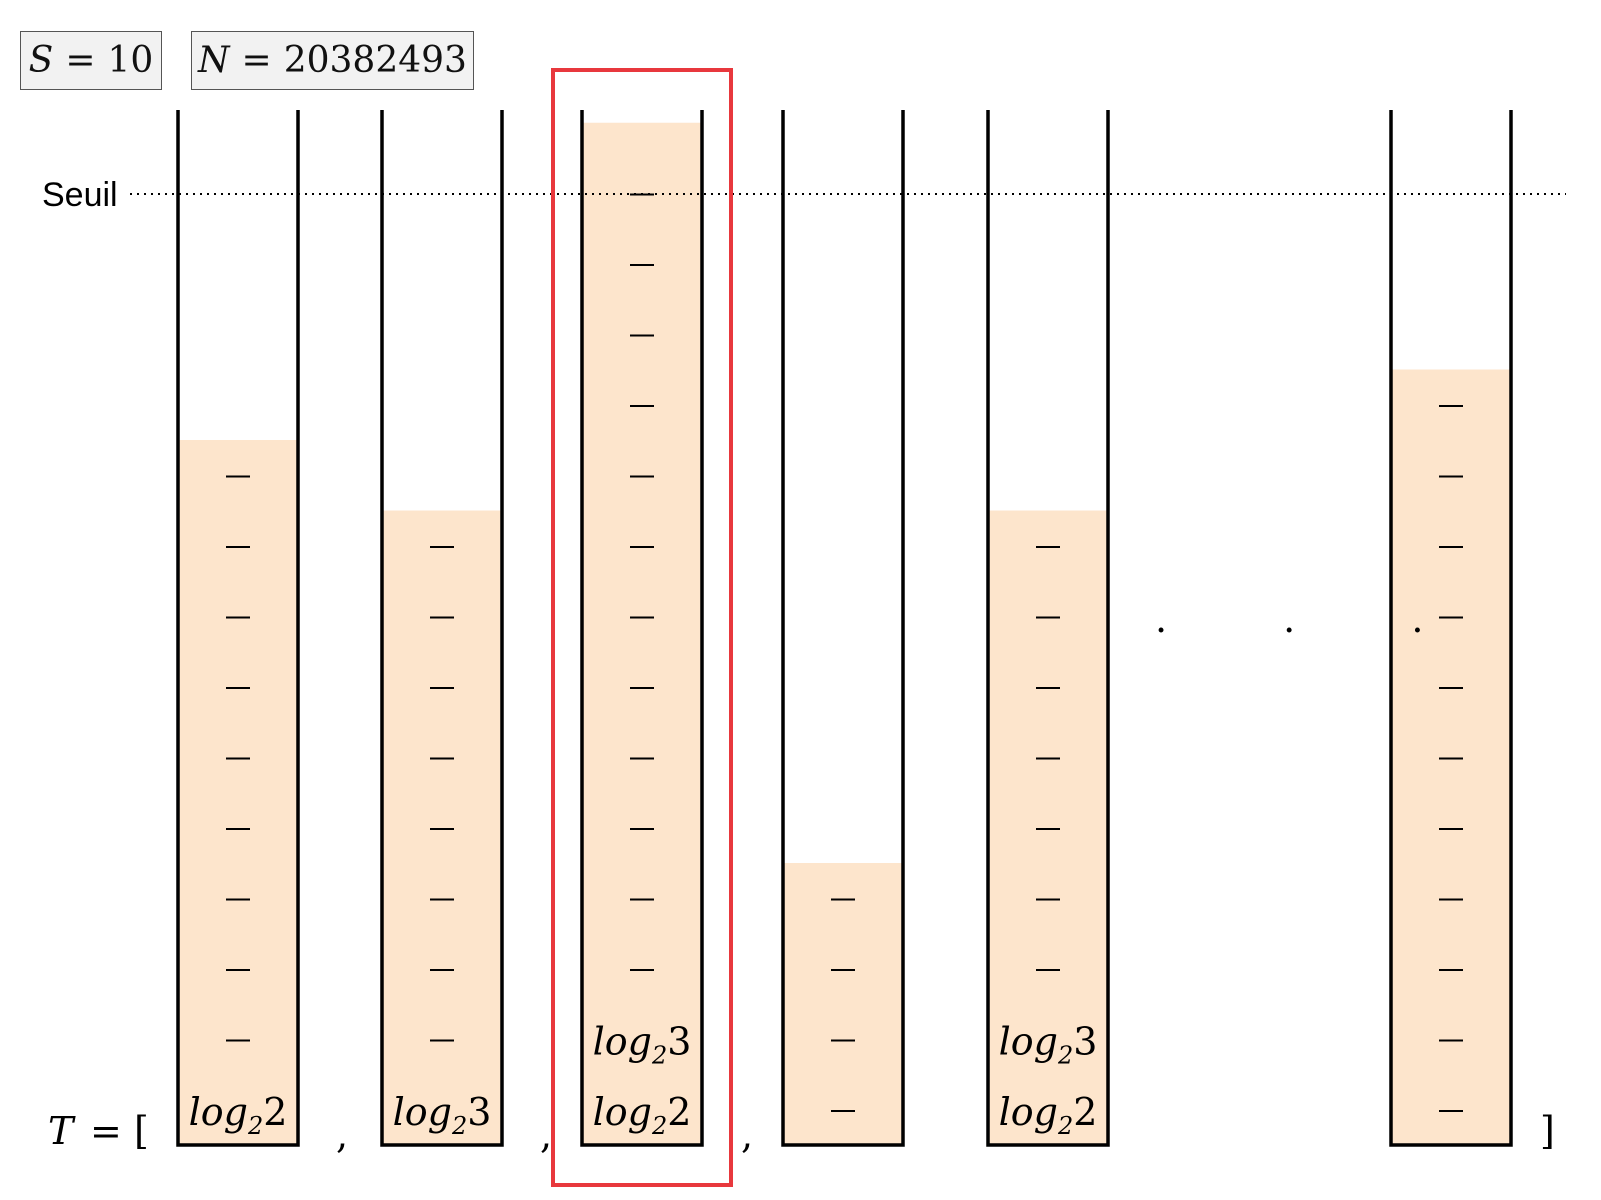 The width and height of the screenshot is (1601, 1200). I want to click on param-n-box: N = 20382493, so click(332, 60).